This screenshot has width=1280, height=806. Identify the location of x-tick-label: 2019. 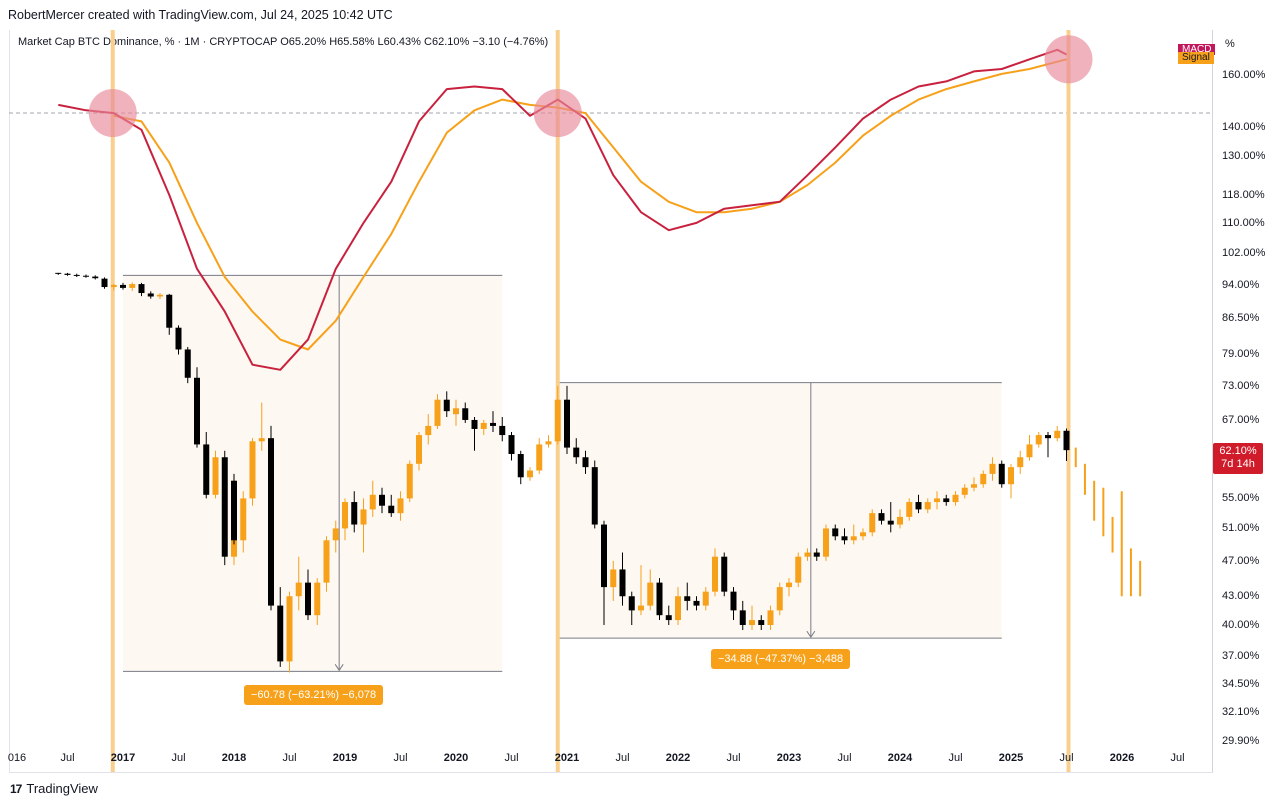
(345, 758).